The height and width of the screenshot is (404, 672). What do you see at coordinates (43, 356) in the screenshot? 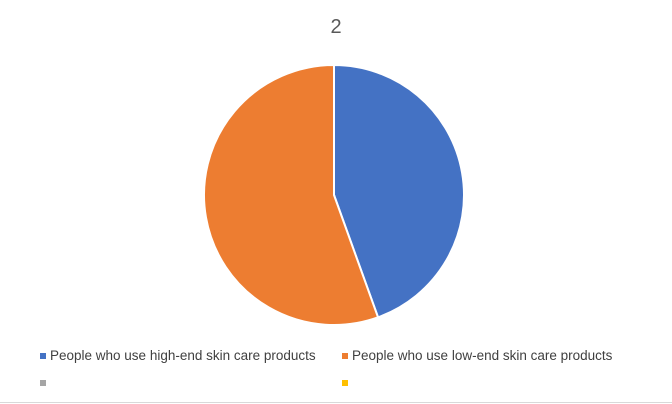
I see `legend-swatch-high-end` at bounding box center [43, 356].